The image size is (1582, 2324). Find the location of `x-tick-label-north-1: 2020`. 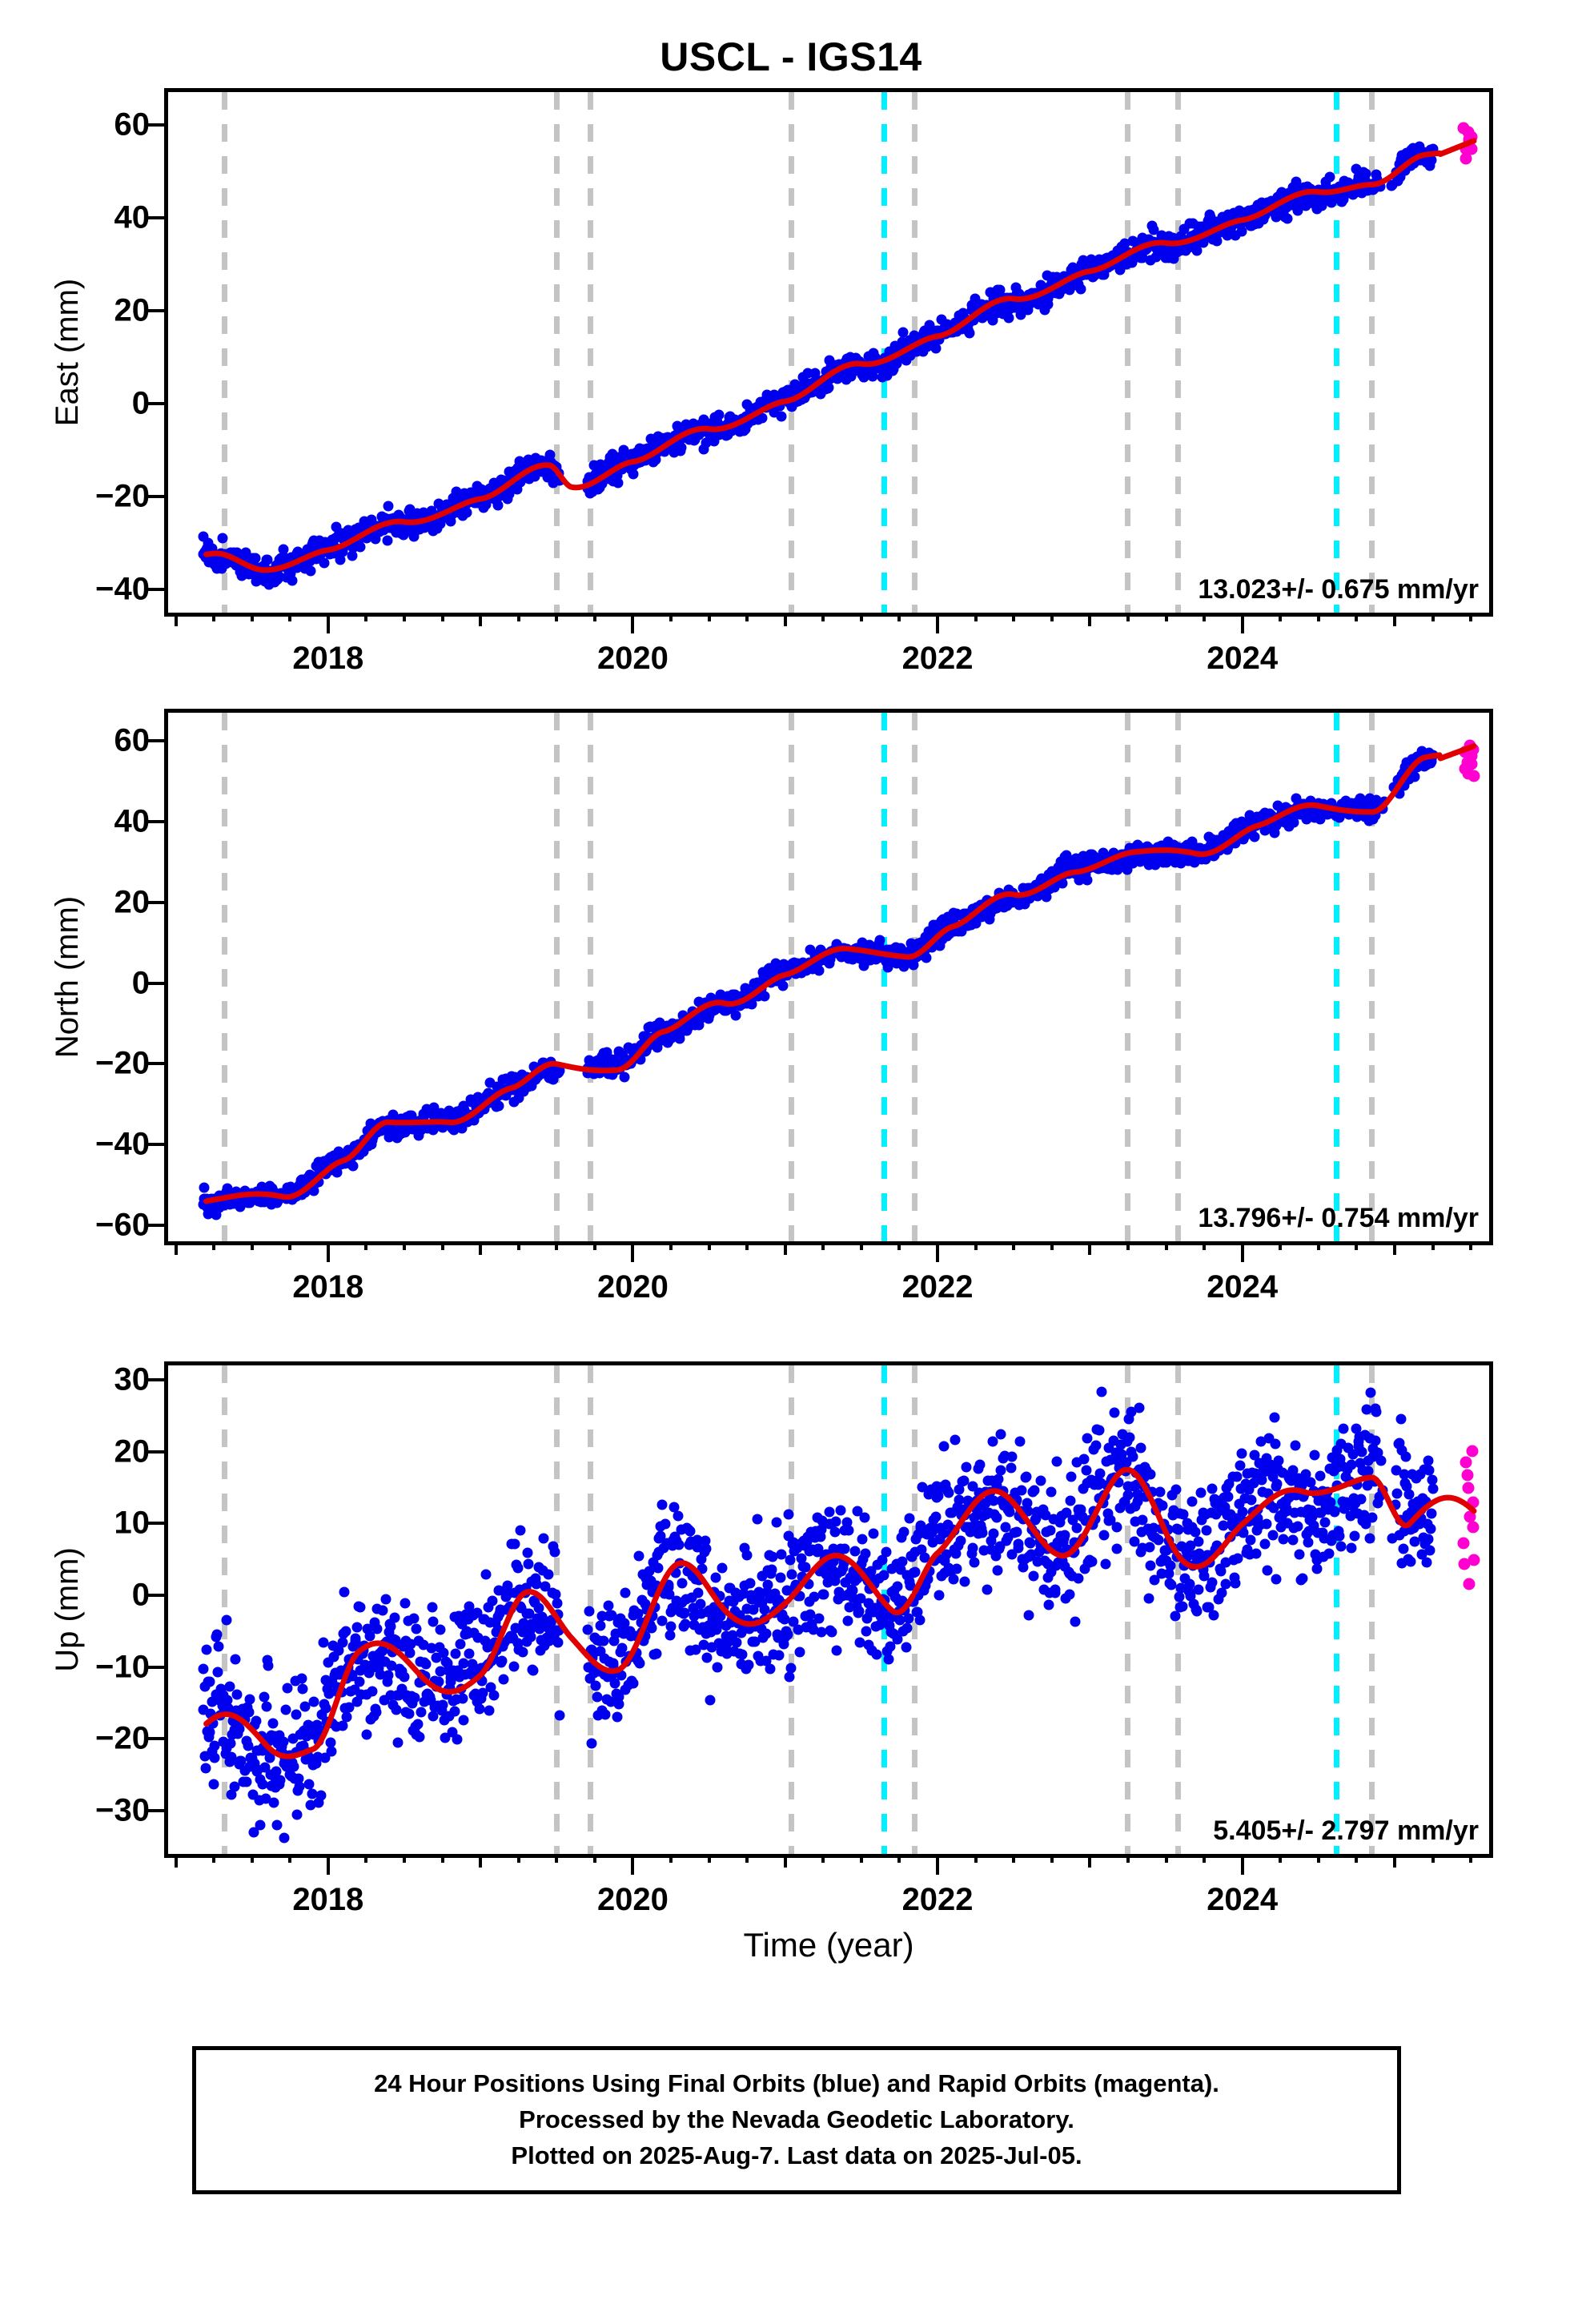

x-tick-label-north-1: 2020 is located at coordinates (632, 1287).